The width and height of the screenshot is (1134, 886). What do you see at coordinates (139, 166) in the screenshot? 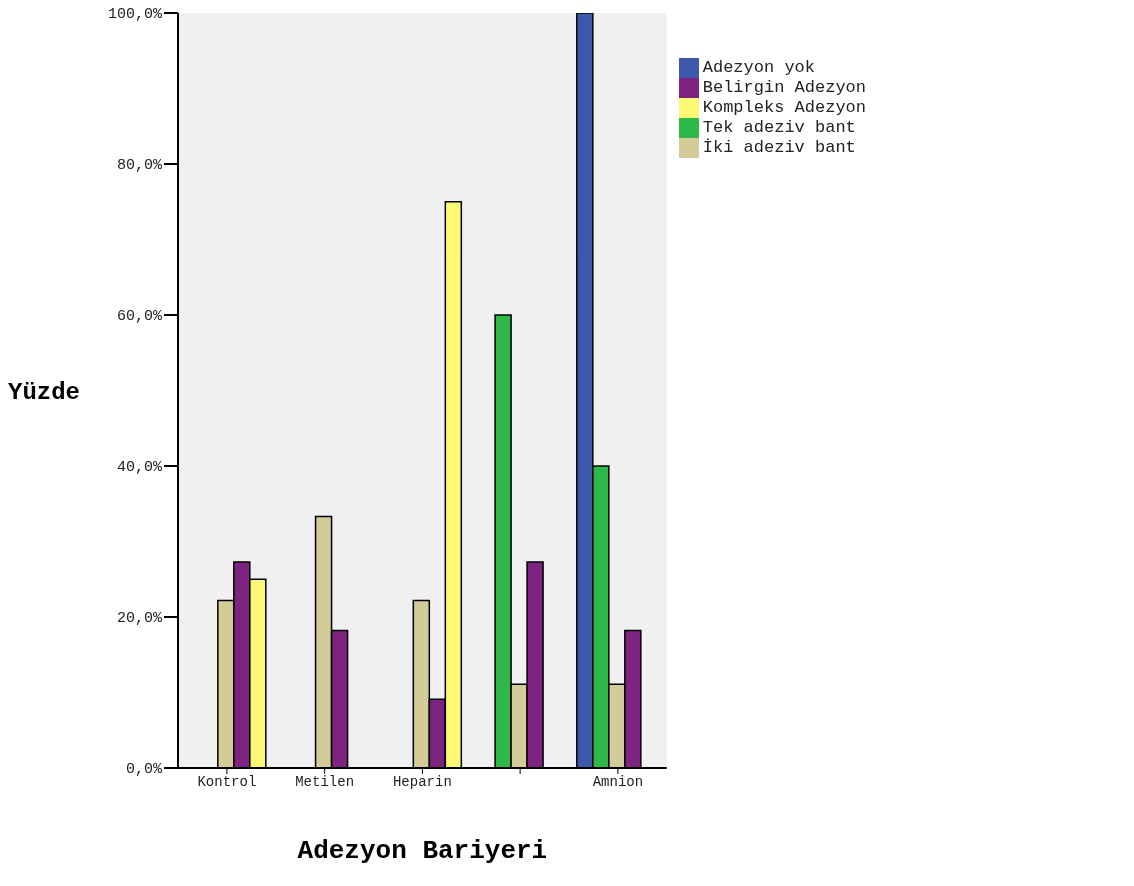
I see `y-tick-label: 80,0%` at bounding box center [139, 166].